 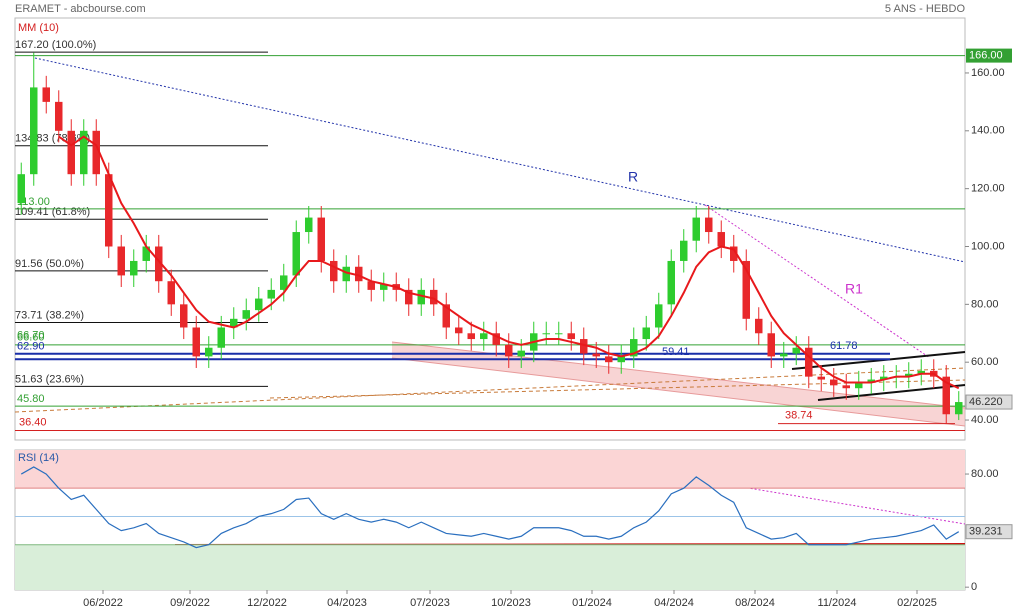 What do you see at coordinates (31, 399) in the screenshot?
I see `level-label: 45.80` at bounding box center [31, 399].